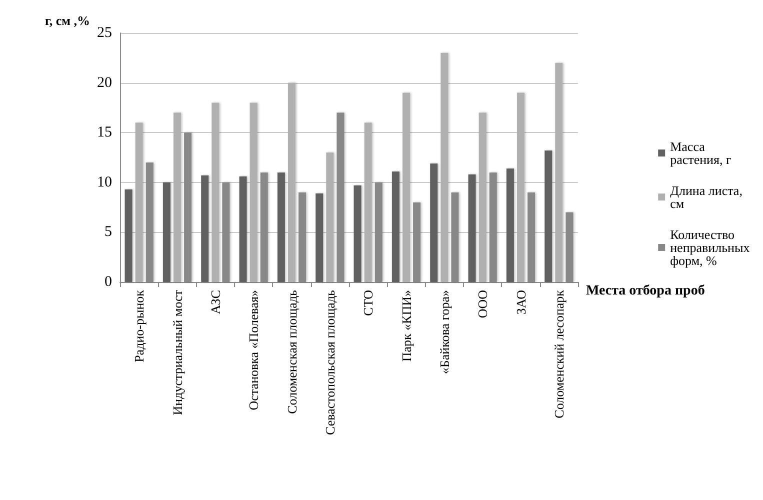 This screenshot has height=500, width=763. What do you see at coordinates (444, 332) in the screenshot?
I see `x-tick-label: «Байкова гора»` at bounding box center [444, 332].